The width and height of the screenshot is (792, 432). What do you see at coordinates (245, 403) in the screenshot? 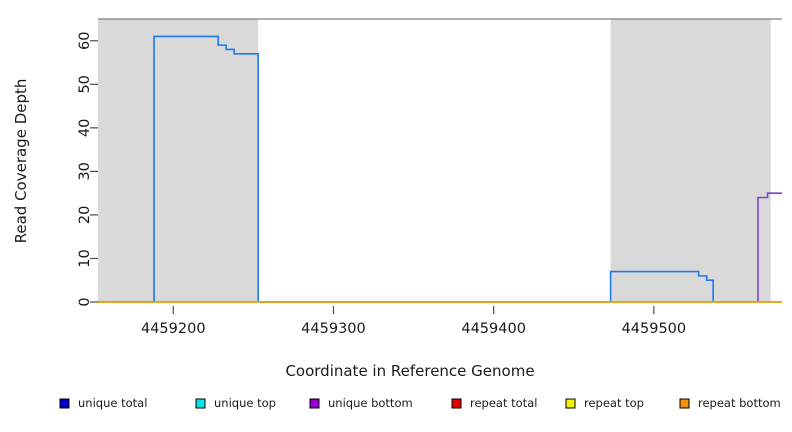
I see `legend-label-unique-top: unique top` at bounding box center [245, 403].